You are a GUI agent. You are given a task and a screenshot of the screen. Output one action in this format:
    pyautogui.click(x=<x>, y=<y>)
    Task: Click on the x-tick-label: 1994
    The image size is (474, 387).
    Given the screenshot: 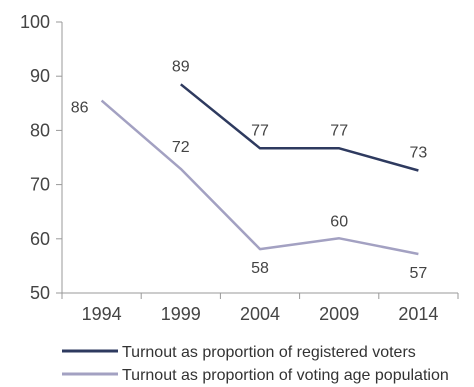 What is the action you would take?
    pyautogui.click(x=102, y=314)
    